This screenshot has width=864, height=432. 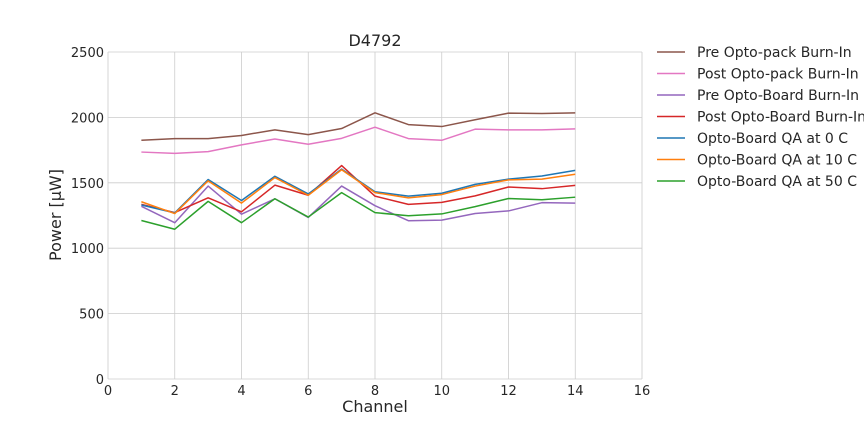 What do you see at coordinates (87, 53) in the screenshot?
I see `y-tick-label: 2500` at bounding box center [87, 53].